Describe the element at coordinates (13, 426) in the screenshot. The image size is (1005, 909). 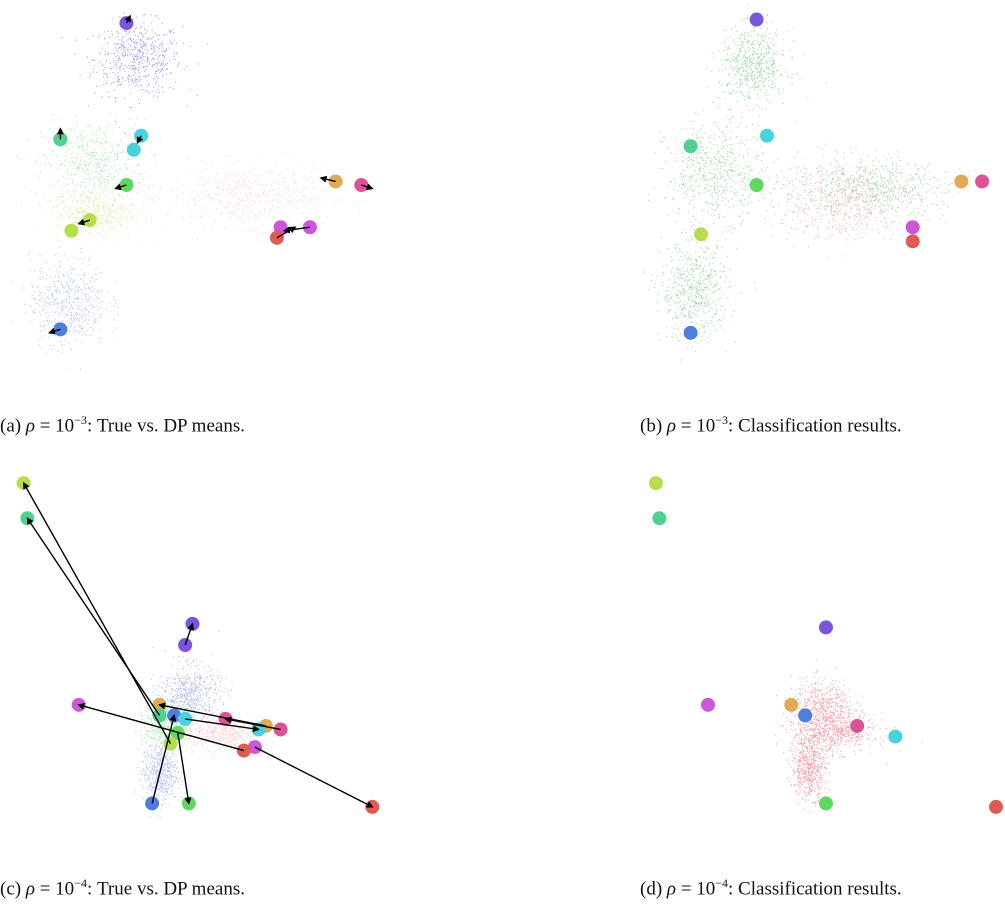
I see `caption-a-prefix: (a)` at that location.